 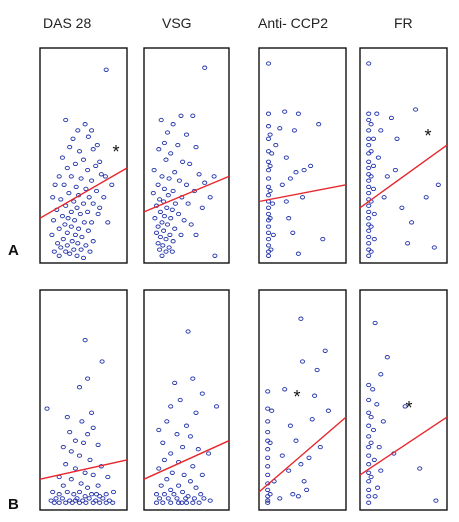 I want to click on column-title-fr: FR, so click(x=403, y=23).